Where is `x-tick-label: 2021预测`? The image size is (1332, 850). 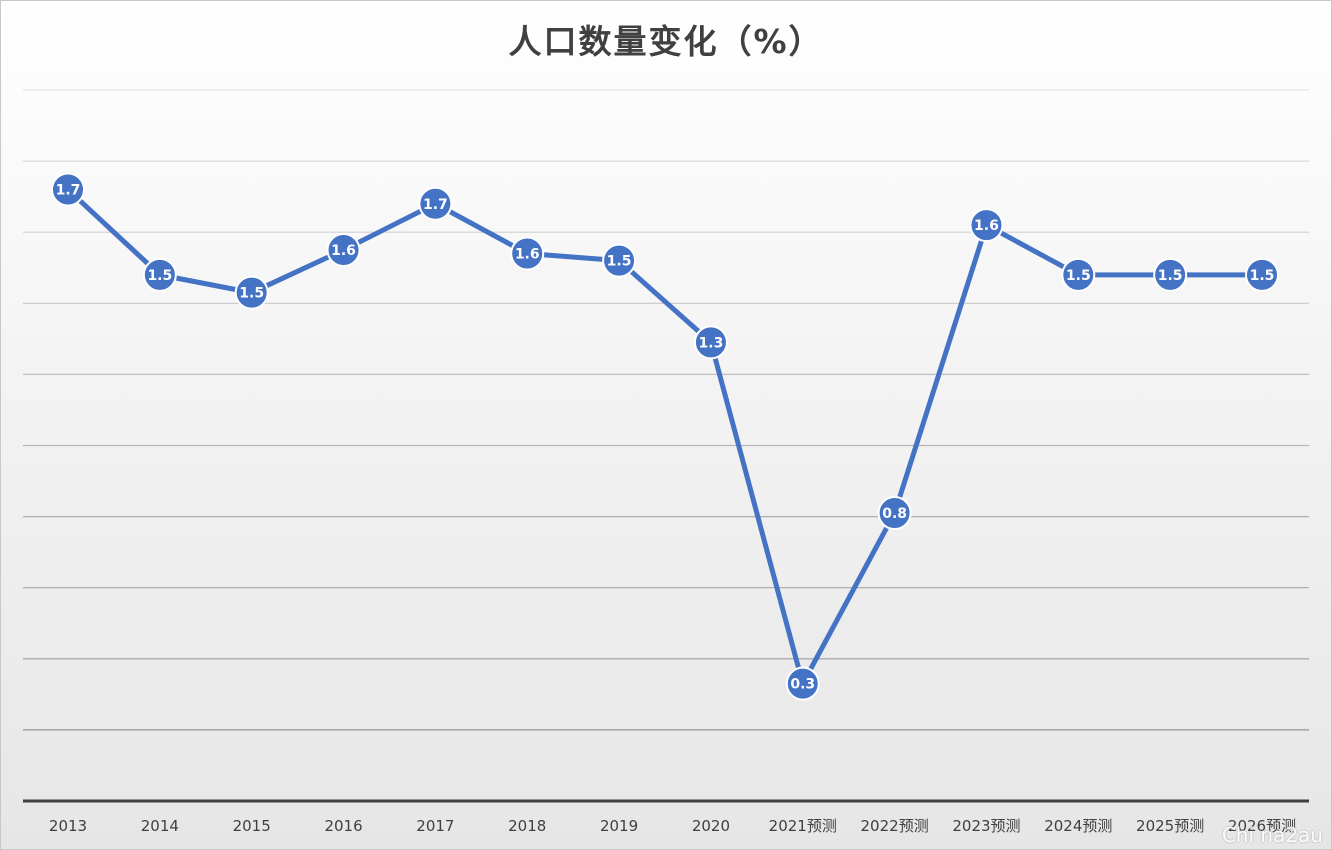
x-tick-label: 2021预测 is located at coordinates (803, 826).